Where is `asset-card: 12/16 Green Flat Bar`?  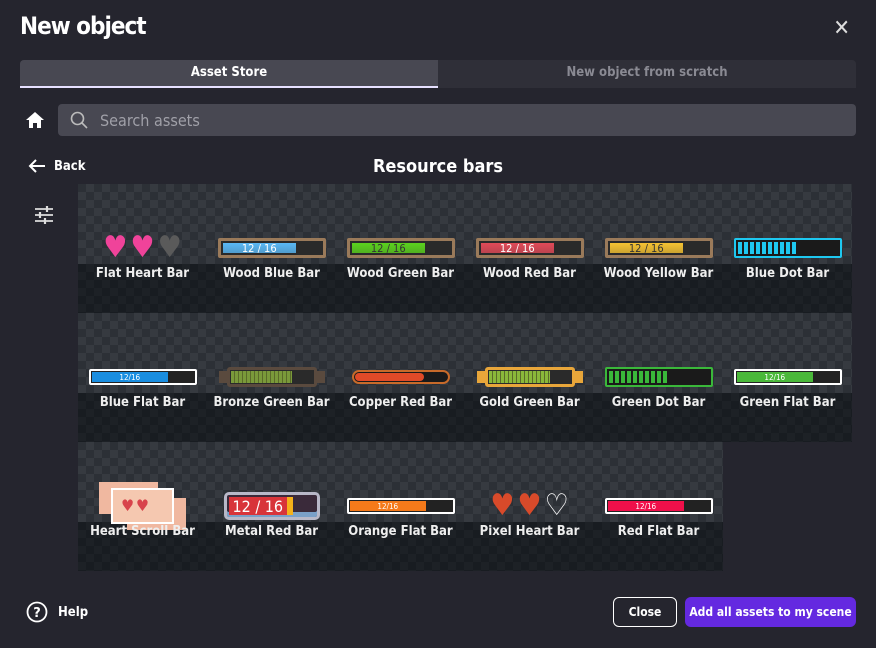 asset-card: 12/16 Green Flat Bar is located at coordinates (787, 377).